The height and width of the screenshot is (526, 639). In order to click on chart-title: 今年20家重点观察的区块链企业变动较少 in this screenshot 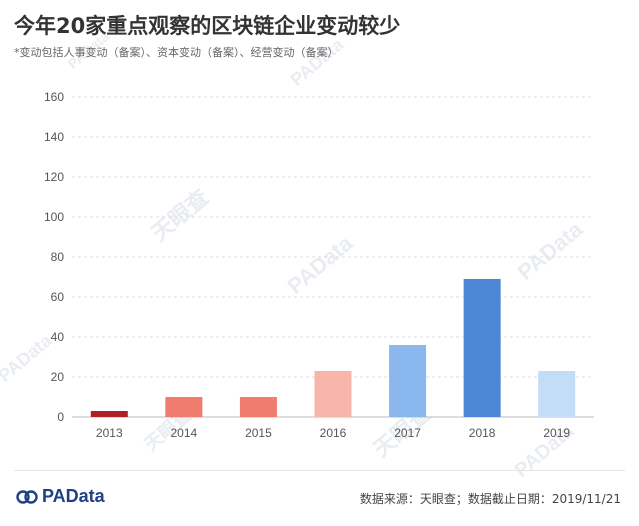, I will do `click(207, 26)`.